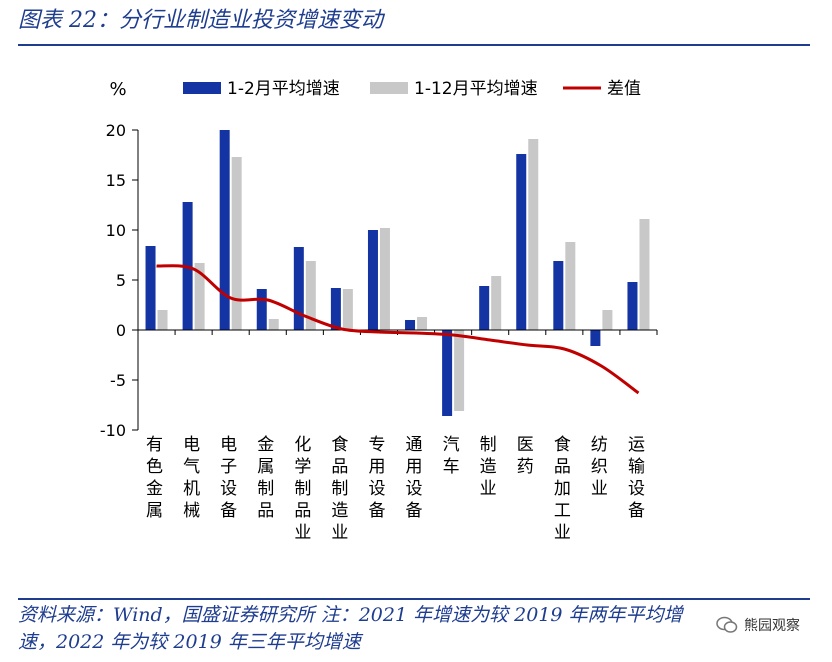 Image resolution: width=832 pixels, height=662 pixels. Describe the element at coordinates (772, 626) in the screenshot. I see `watermark-text: 熊园观察` at that location.